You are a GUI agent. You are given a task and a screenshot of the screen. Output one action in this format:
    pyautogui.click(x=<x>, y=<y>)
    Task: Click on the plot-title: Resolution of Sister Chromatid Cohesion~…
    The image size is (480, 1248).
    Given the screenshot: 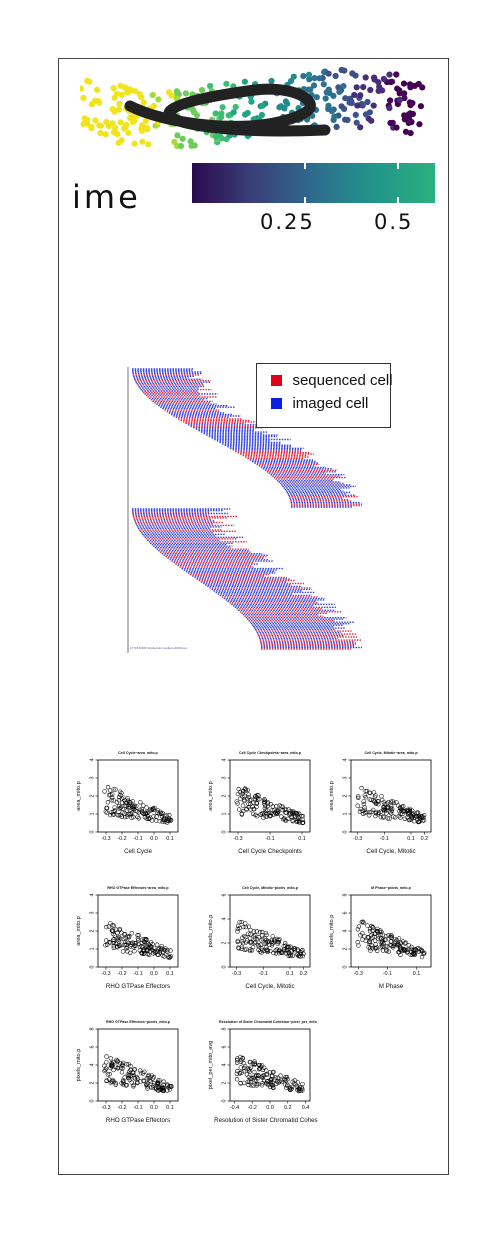 What is the action you would take?
    pyautogui.click(x=268, y=1022)
    